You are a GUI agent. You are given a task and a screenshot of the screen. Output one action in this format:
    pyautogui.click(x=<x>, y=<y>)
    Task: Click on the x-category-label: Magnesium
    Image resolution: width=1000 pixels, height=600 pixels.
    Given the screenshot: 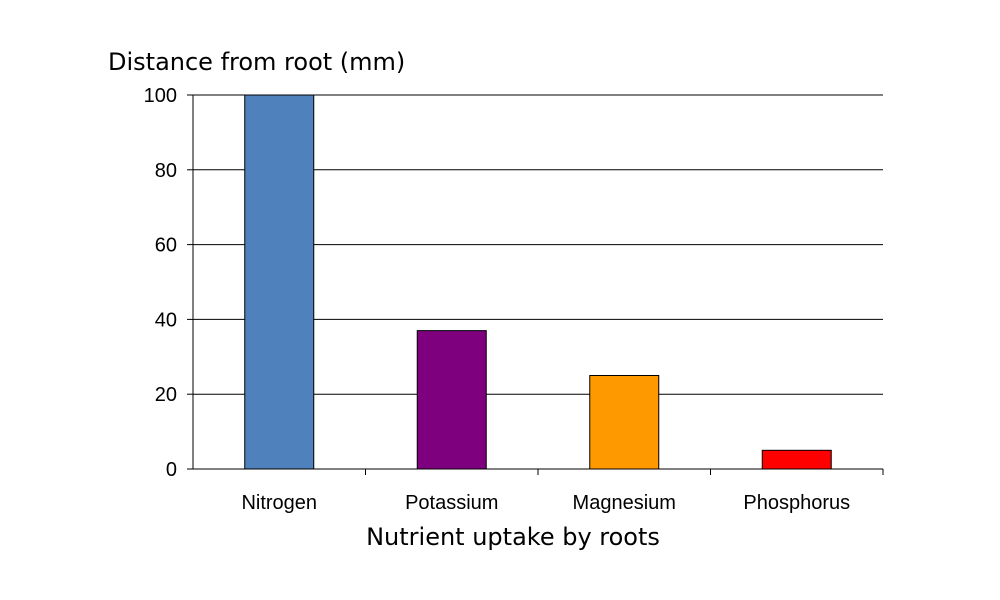 What is the action you would take?
    pyautogui.click(x=624, y=503)
    